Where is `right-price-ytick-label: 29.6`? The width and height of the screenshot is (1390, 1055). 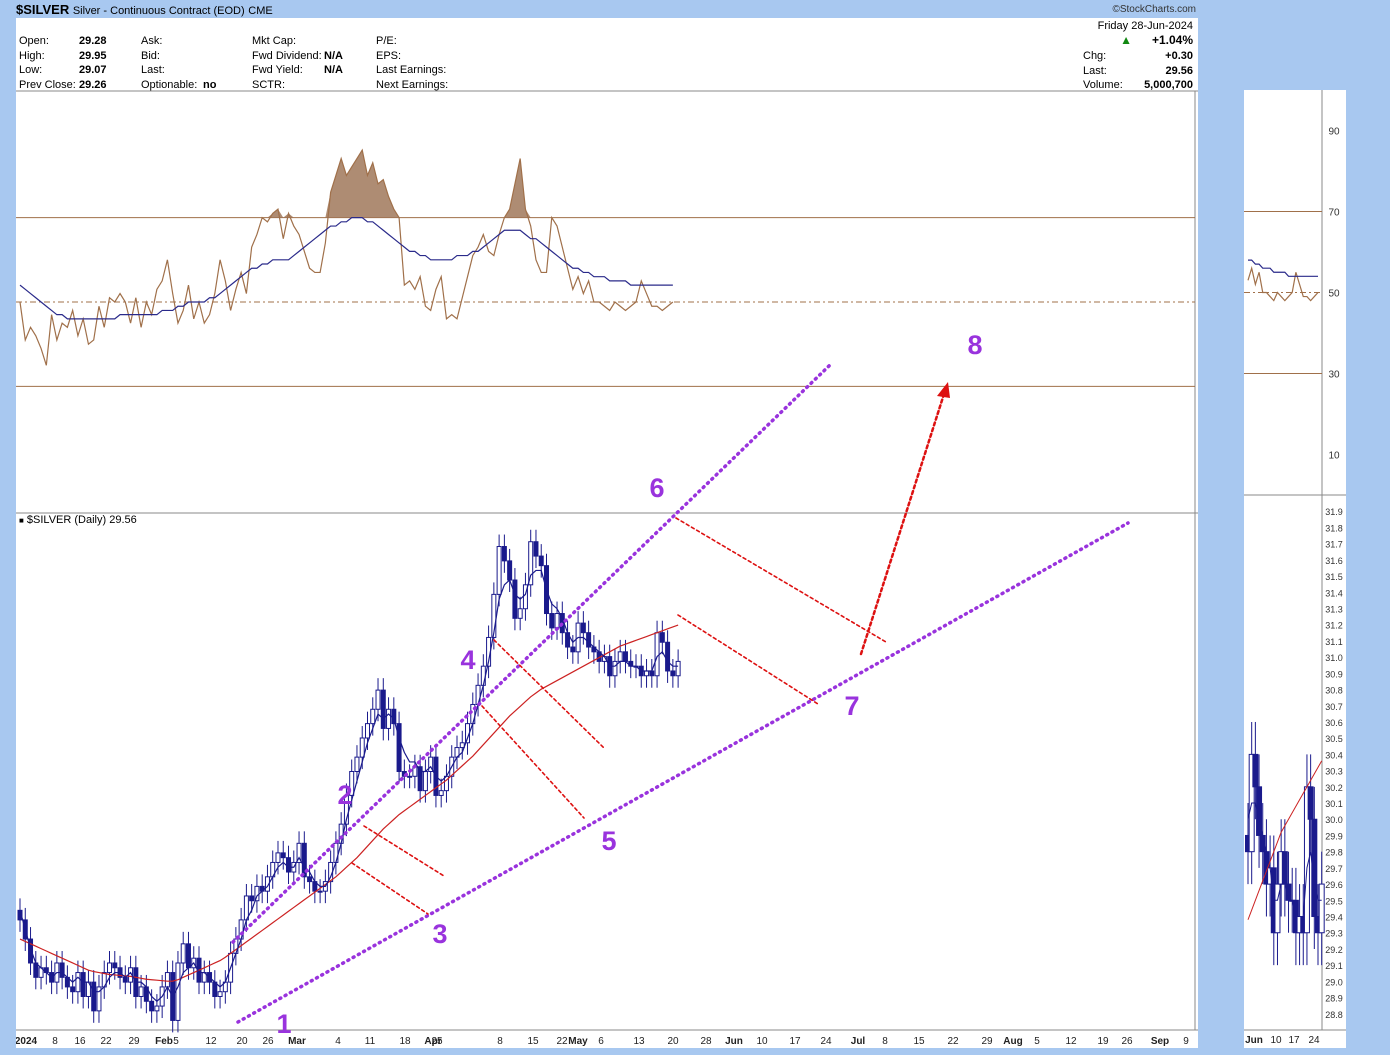
right-price-ytick-label: 29.6 is located at coordinates (1334, 885).